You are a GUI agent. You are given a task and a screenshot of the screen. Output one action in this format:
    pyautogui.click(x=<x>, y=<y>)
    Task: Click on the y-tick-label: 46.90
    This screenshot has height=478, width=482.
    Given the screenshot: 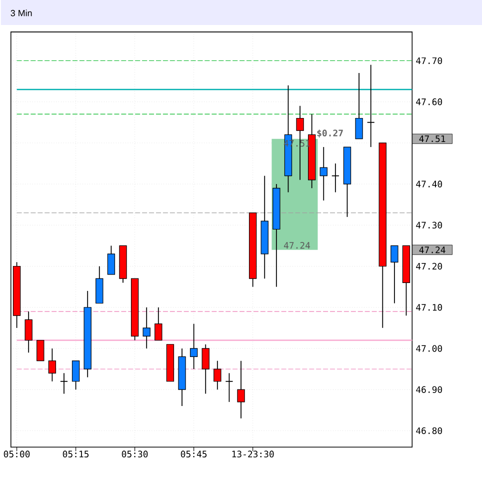 What is the action you would take?
    pyautogui.click(x=429, y=389)
    